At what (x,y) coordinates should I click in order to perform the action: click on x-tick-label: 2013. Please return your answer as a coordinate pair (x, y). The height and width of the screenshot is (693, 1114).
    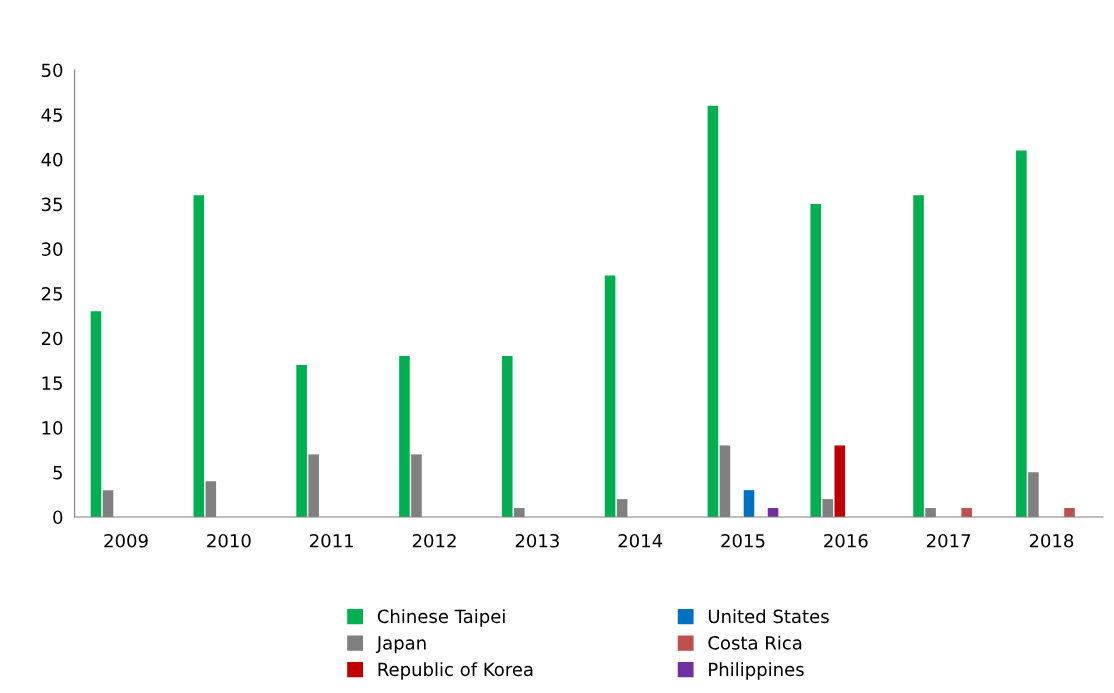
    Looking at the image, I should click on (537, 540).